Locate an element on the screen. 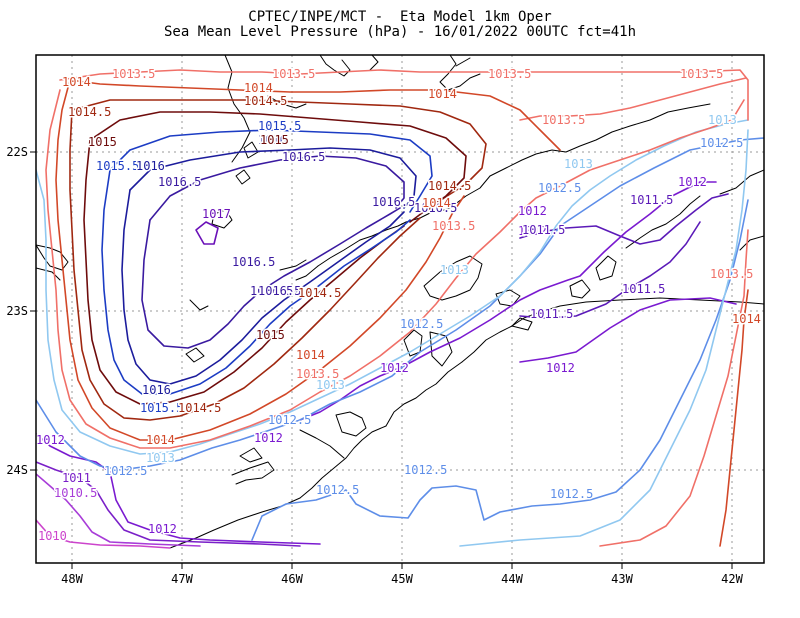 This screenshot has height=618, width=800. isobar-1015-5-w is located at coordinates (256, 282).